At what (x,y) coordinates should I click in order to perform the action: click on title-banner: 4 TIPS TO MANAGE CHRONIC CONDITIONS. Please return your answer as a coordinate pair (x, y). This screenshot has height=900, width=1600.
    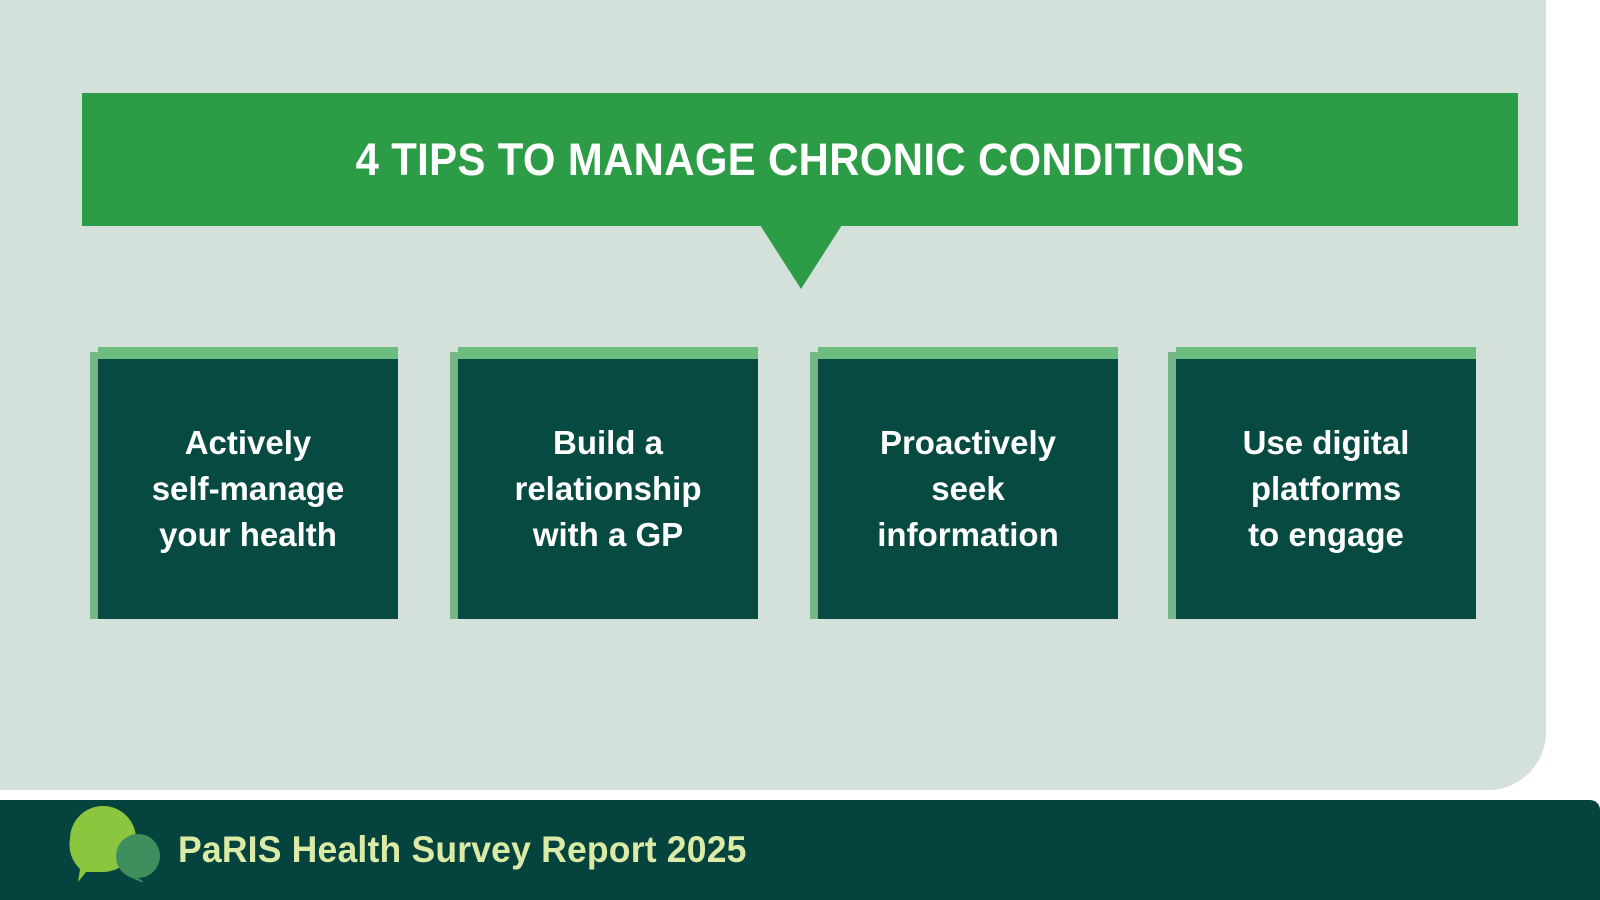
    Looking at the image, I should click on (800, 159).